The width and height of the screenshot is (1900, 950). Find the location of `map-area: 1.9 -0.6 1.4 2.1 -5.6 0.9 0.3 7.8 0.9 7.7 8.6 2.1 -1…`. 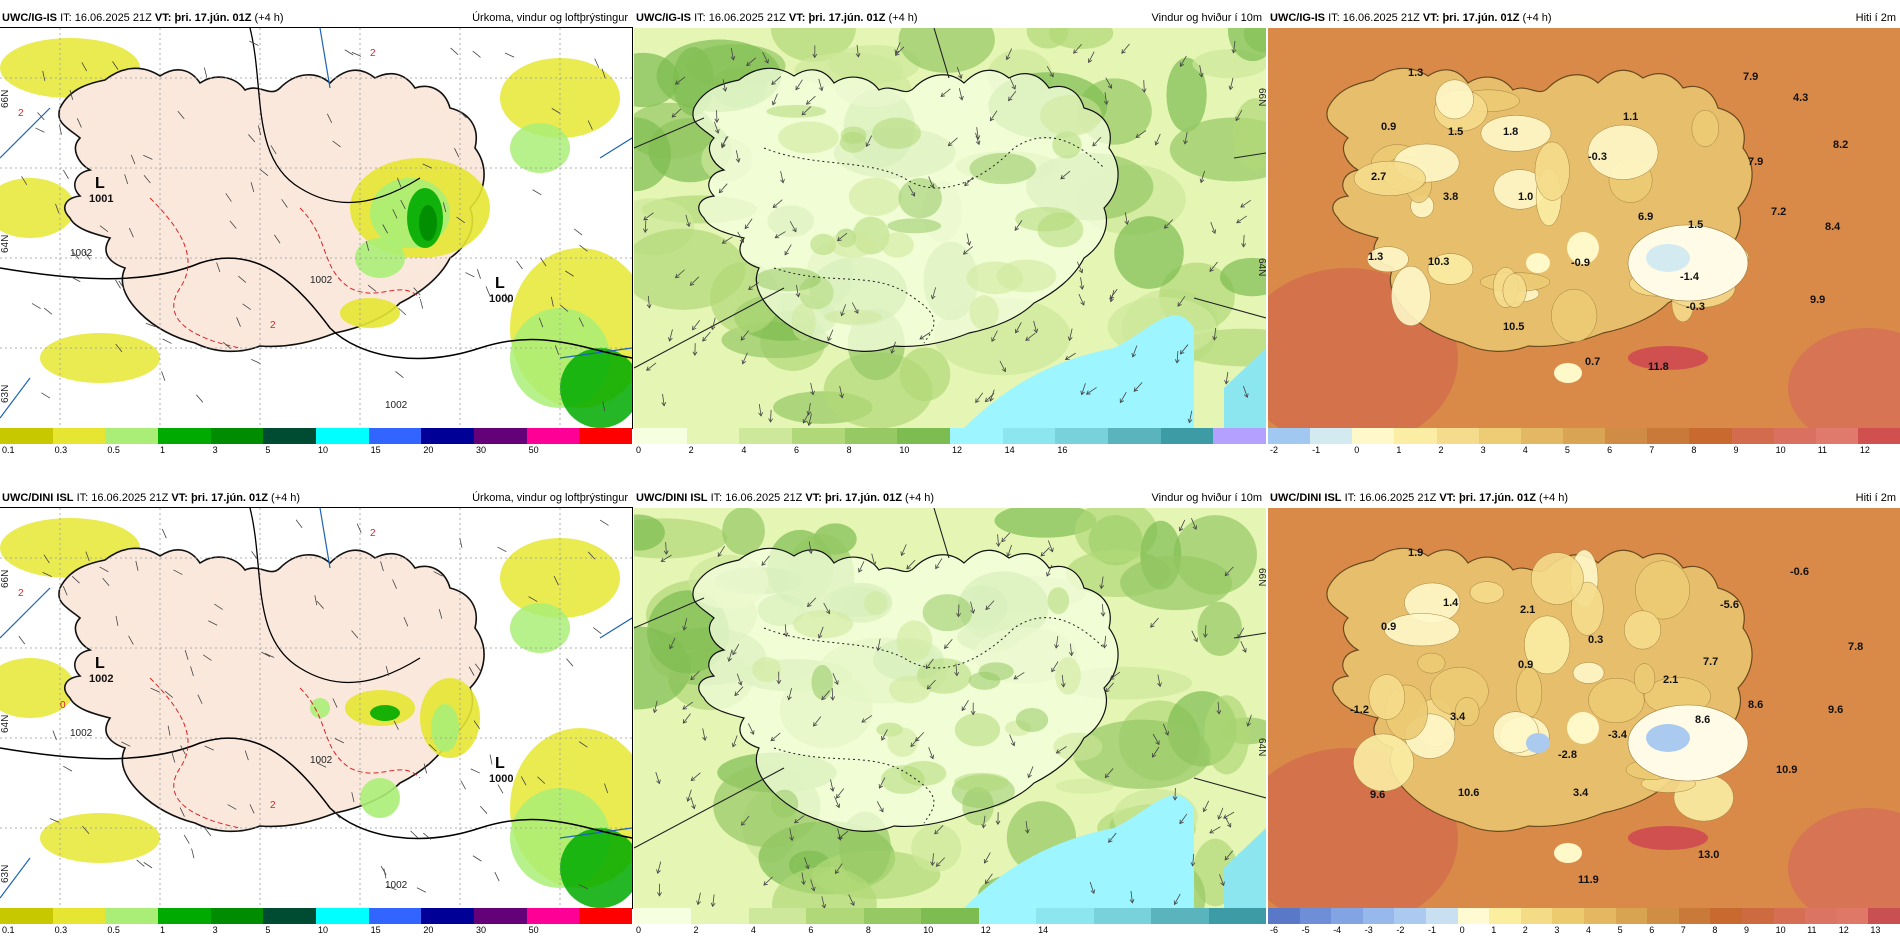

map-area: 1.9 -0.6 1.4 2.1 -5.6 0.9 0.3 7.8 0.9 7.7 8.6 2.1 -1… is located at coordinates (1584, 708).